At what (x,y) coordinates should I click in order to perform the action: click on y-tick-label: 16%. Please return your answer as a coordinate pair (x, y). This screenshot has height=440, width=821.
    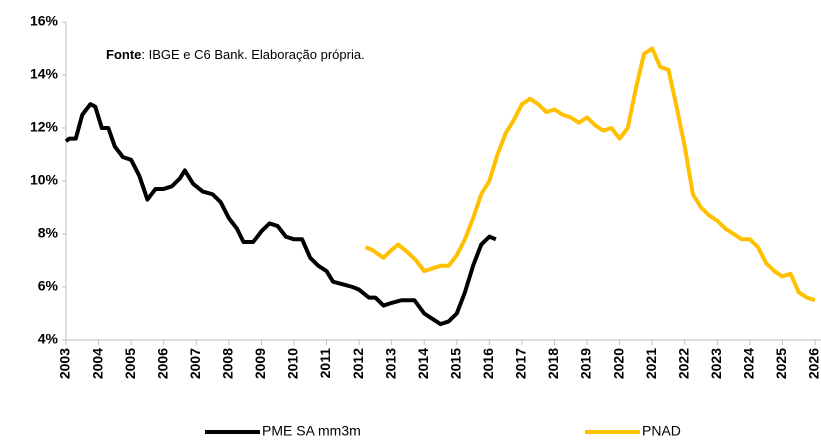
    Looking at the image, I should click on (44, 21).